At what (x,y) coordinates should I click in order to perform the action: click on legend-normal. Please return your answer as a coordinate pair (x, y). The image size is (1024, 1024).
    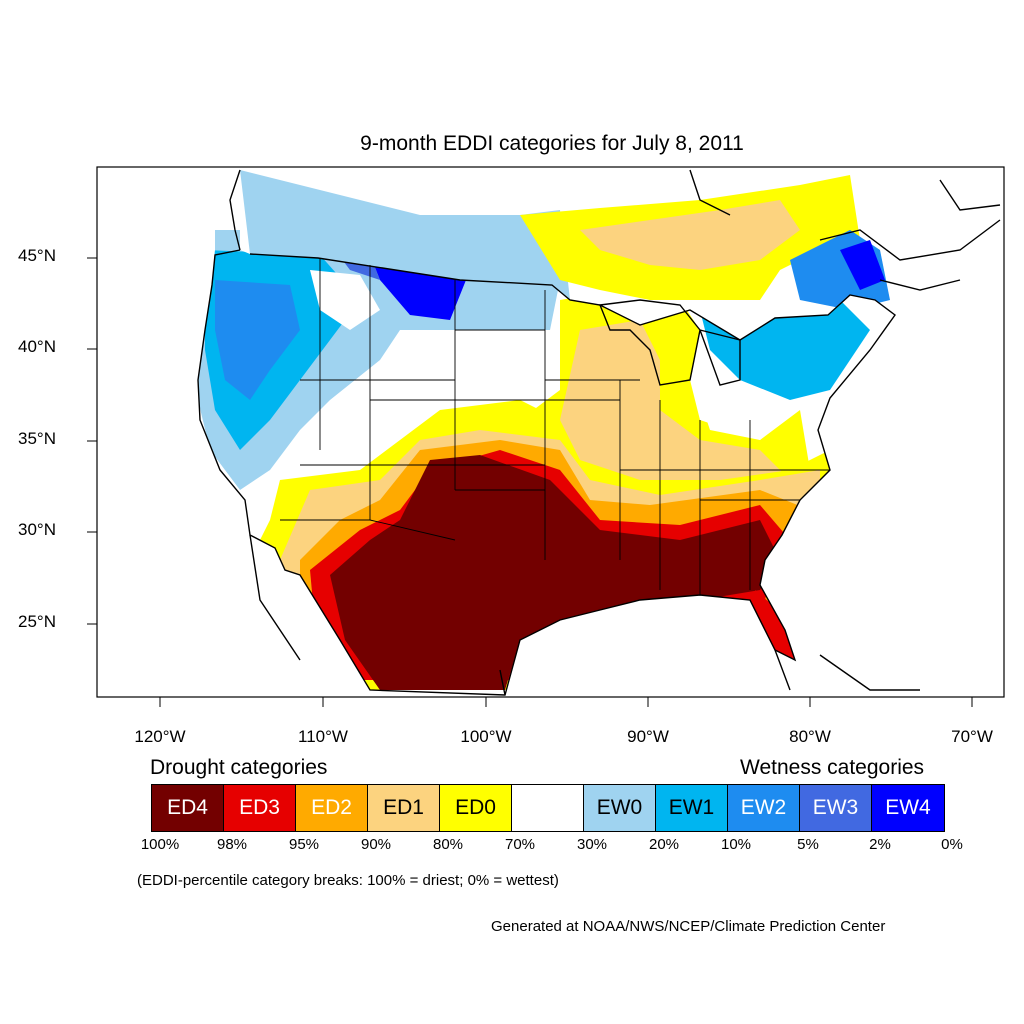
    Looking at the image, I should click on (548, 808).